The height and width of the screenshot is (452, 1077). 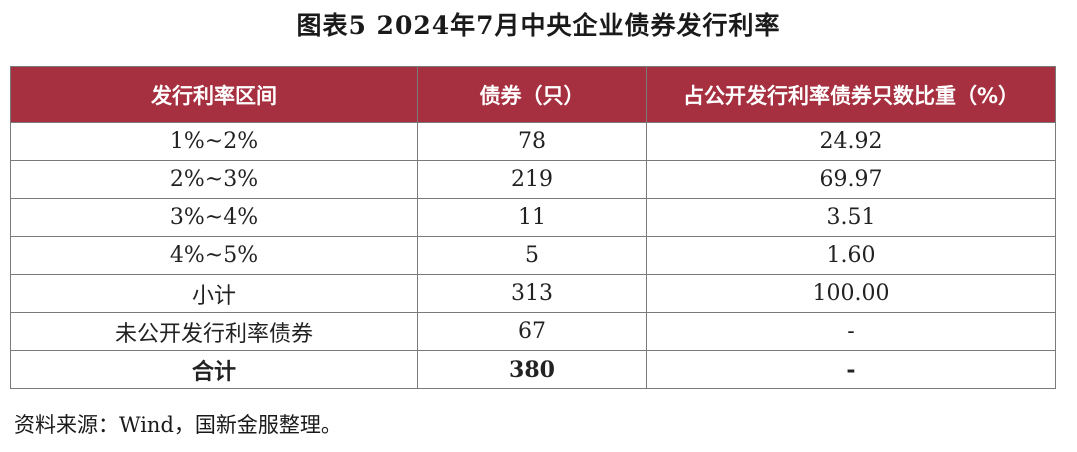 What do you see at coordinates (851, 293) in the screenshot?
I see `cell-share-percent: 100.00` at bounding box center [851, 293].